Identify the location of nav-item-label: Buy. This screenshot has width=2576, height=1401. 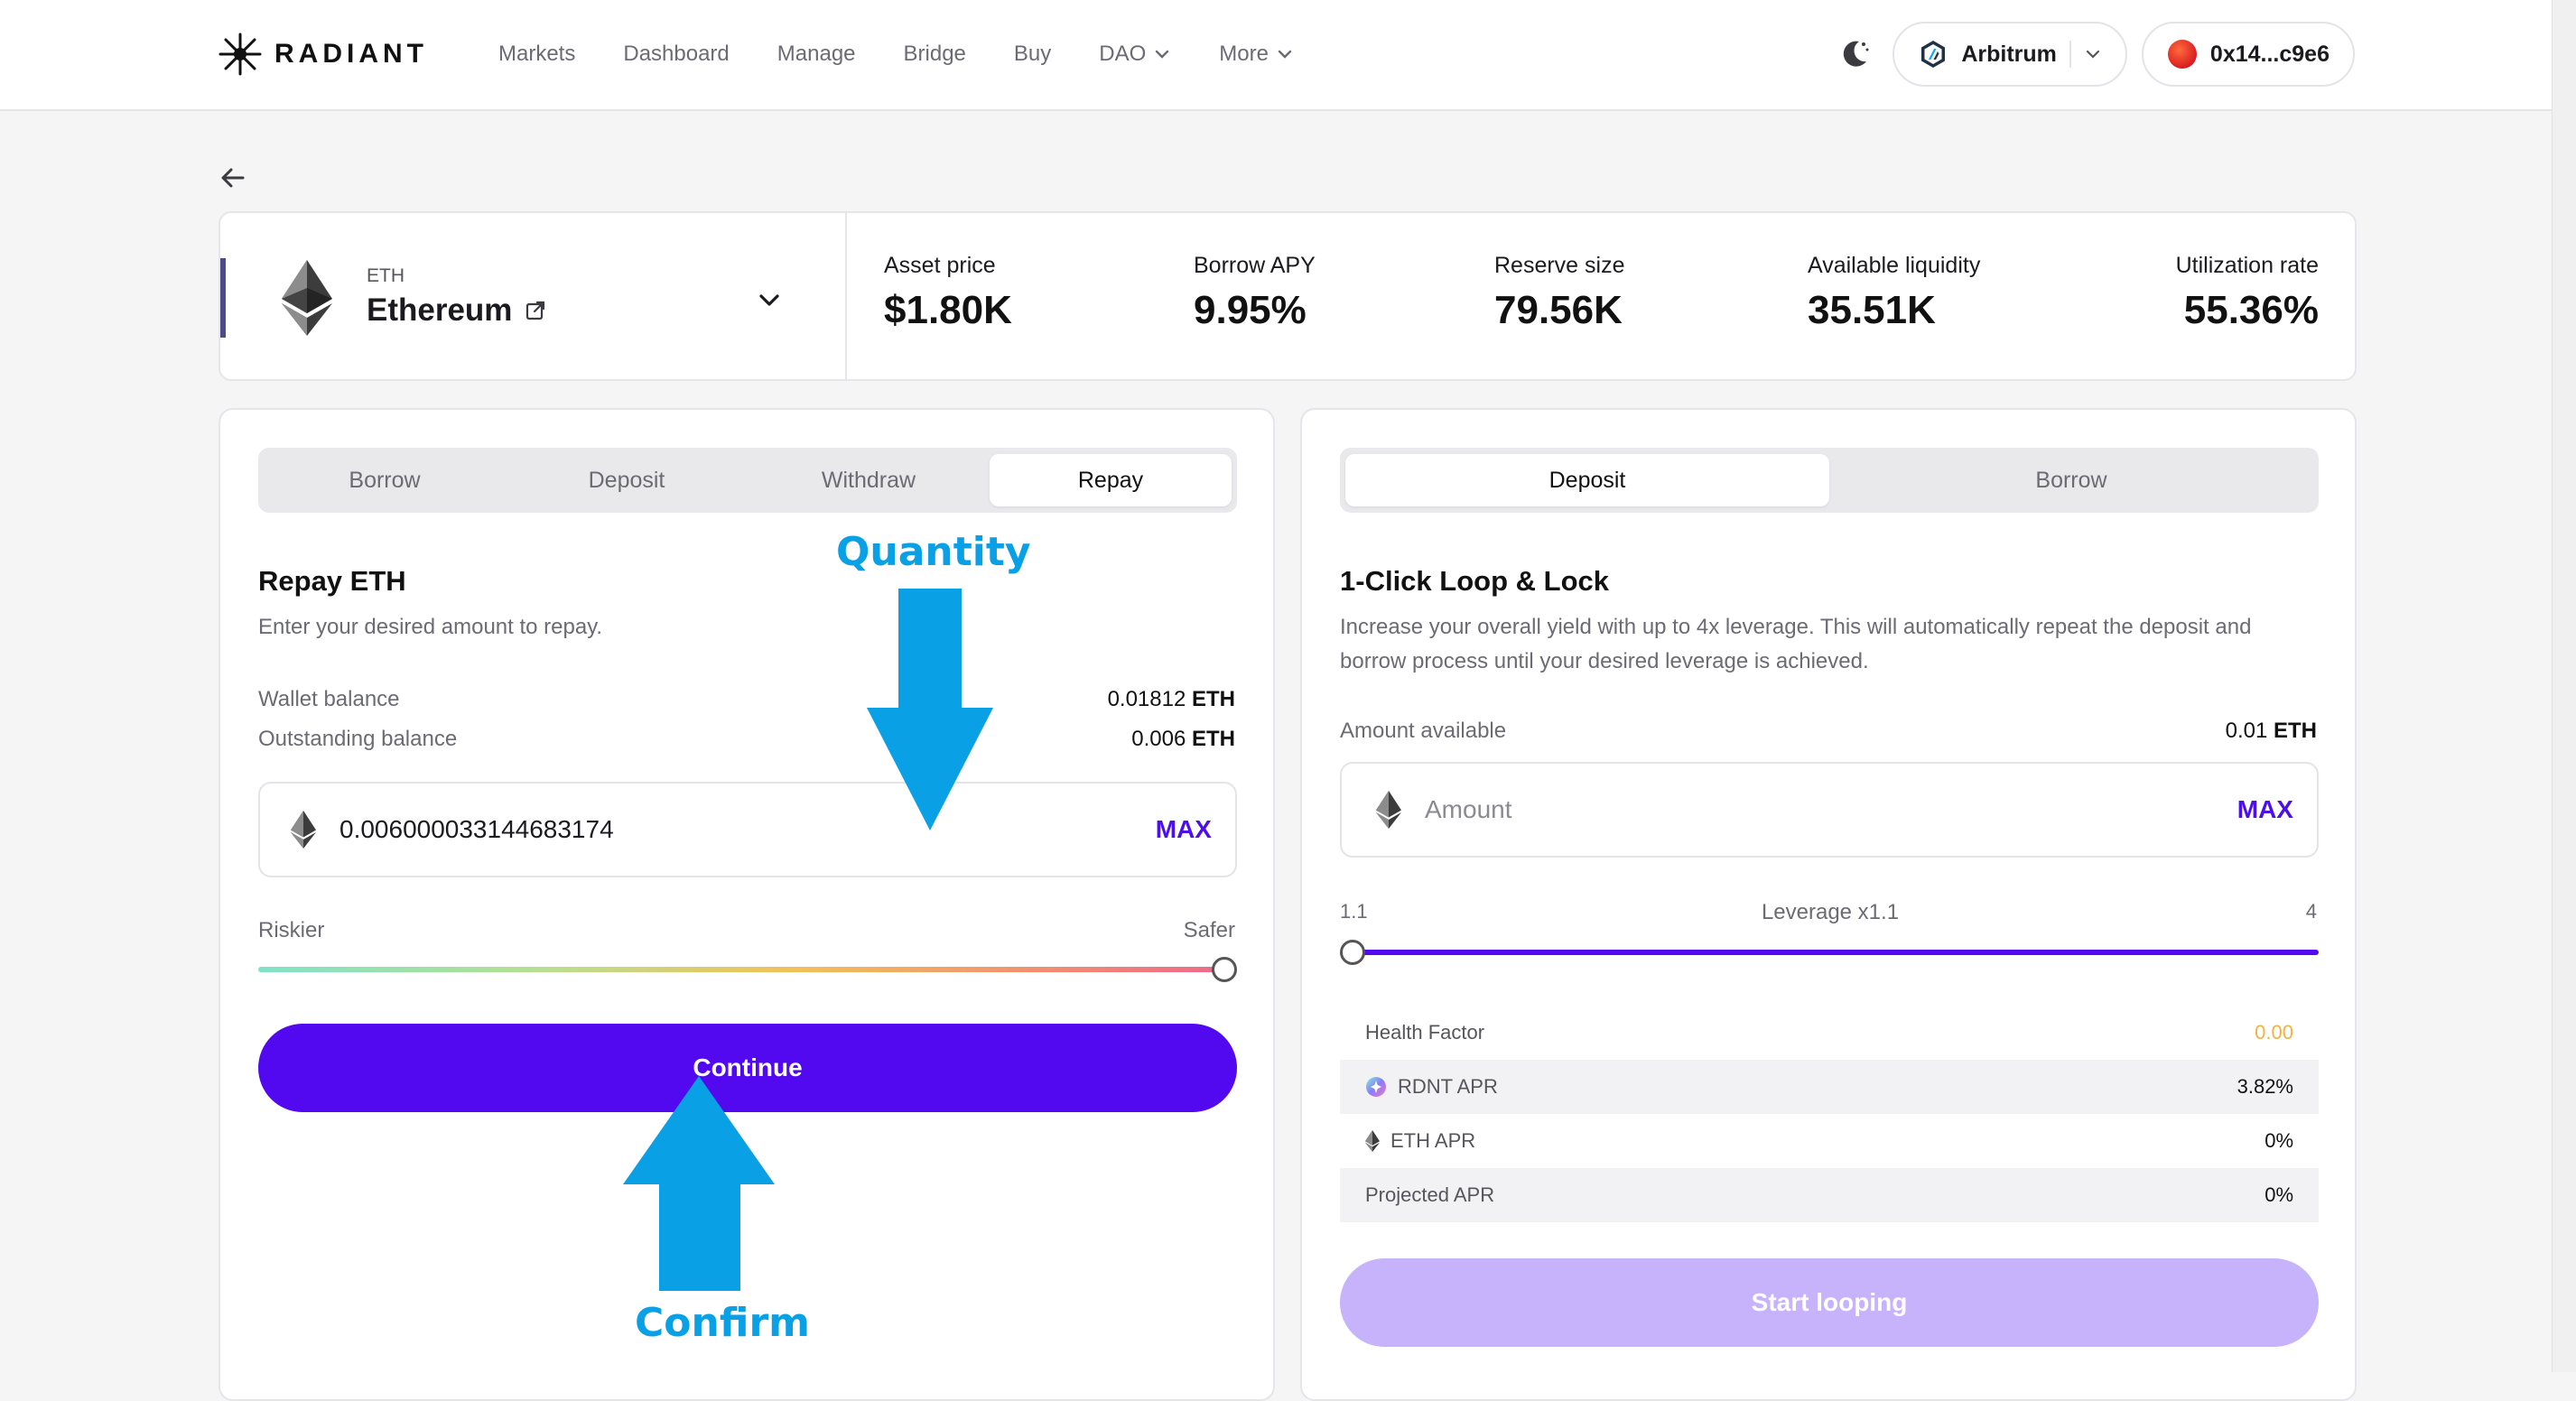
(1032, 54).